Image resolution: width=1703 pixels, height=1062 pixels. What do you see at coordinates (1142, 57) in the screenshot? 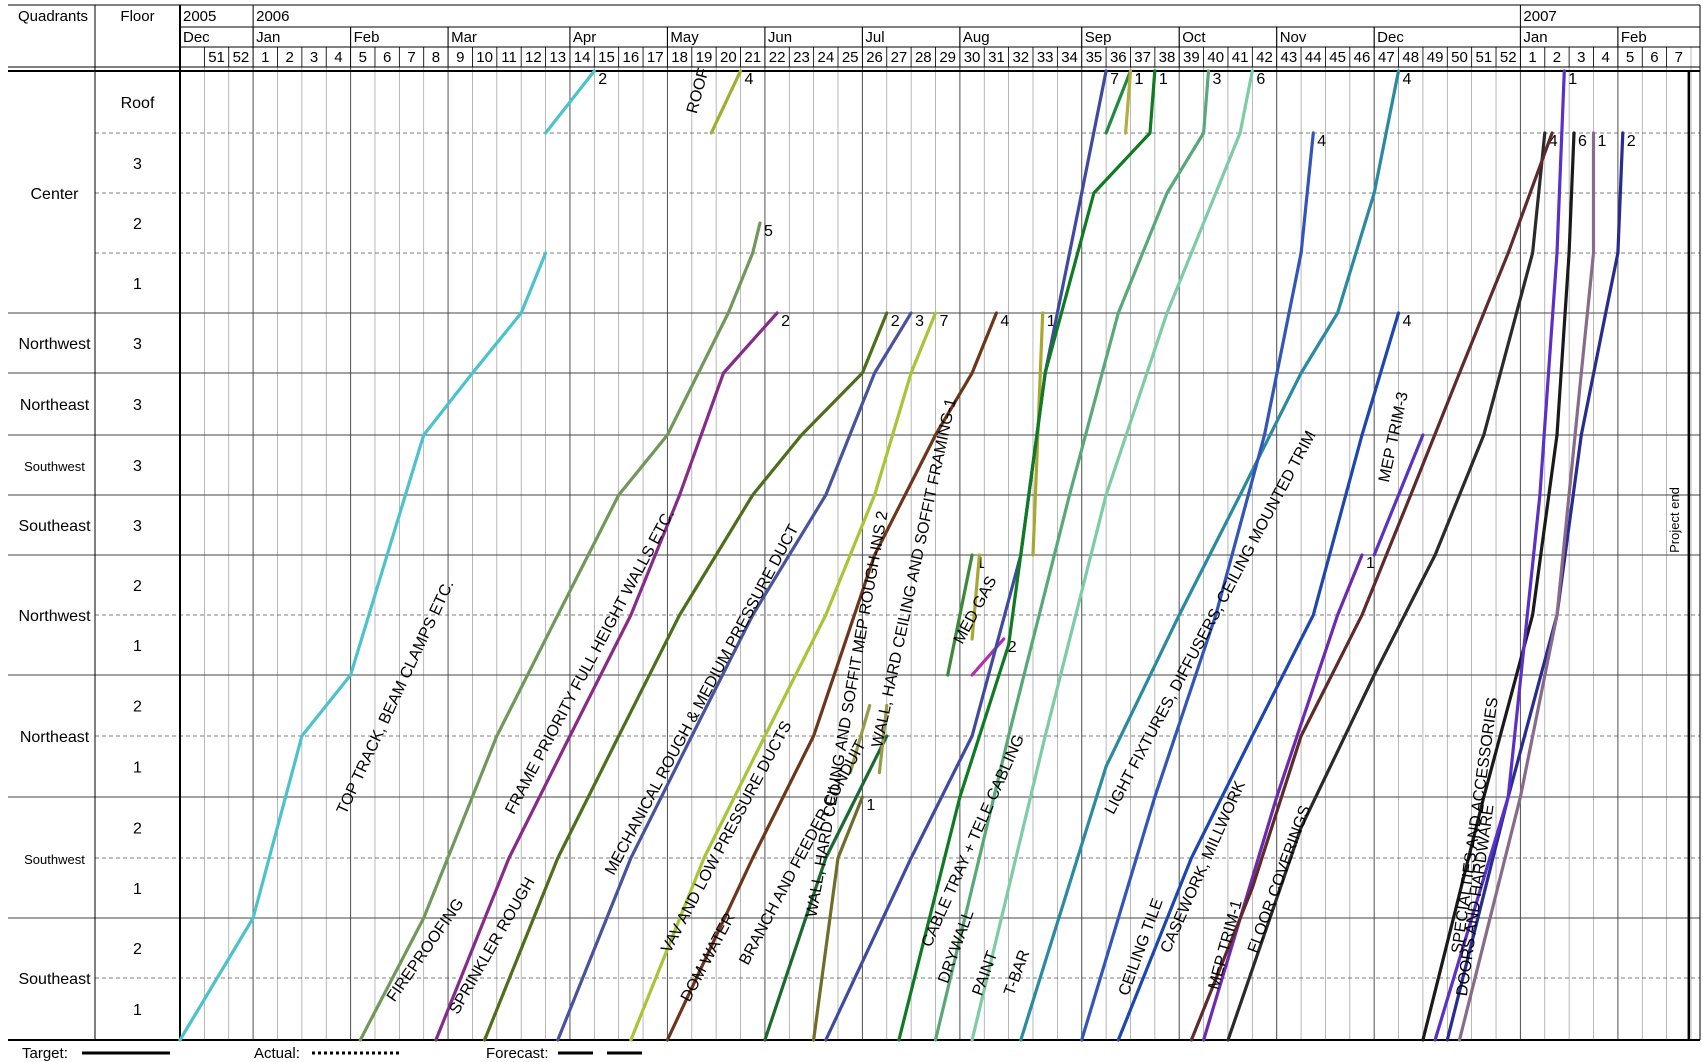
I see `week-label: 37` at bounding box center [1142, 57].